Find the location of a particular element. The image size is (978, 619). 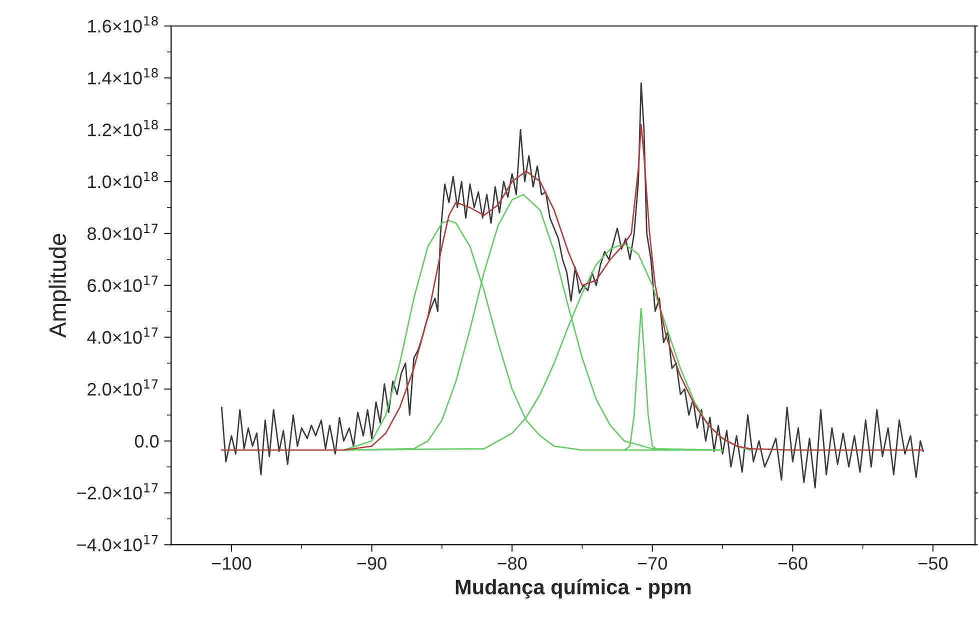

y-axis-title: Amplitude is located at coordinates (59, 286).